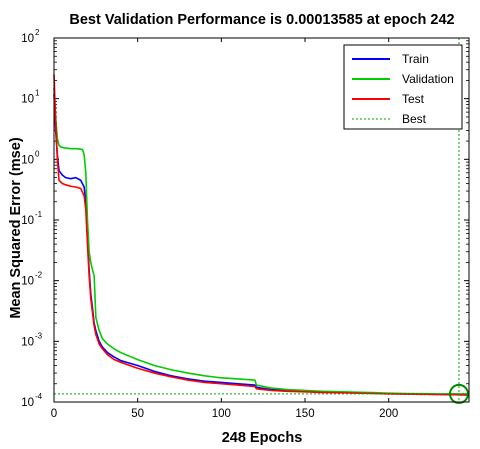 The height and width of the screenshot is (449, 480). What do you see at coordinates (54, 414) in the screenshot?
I see `x-tick-label: 0` at bounding box center [54, 414].